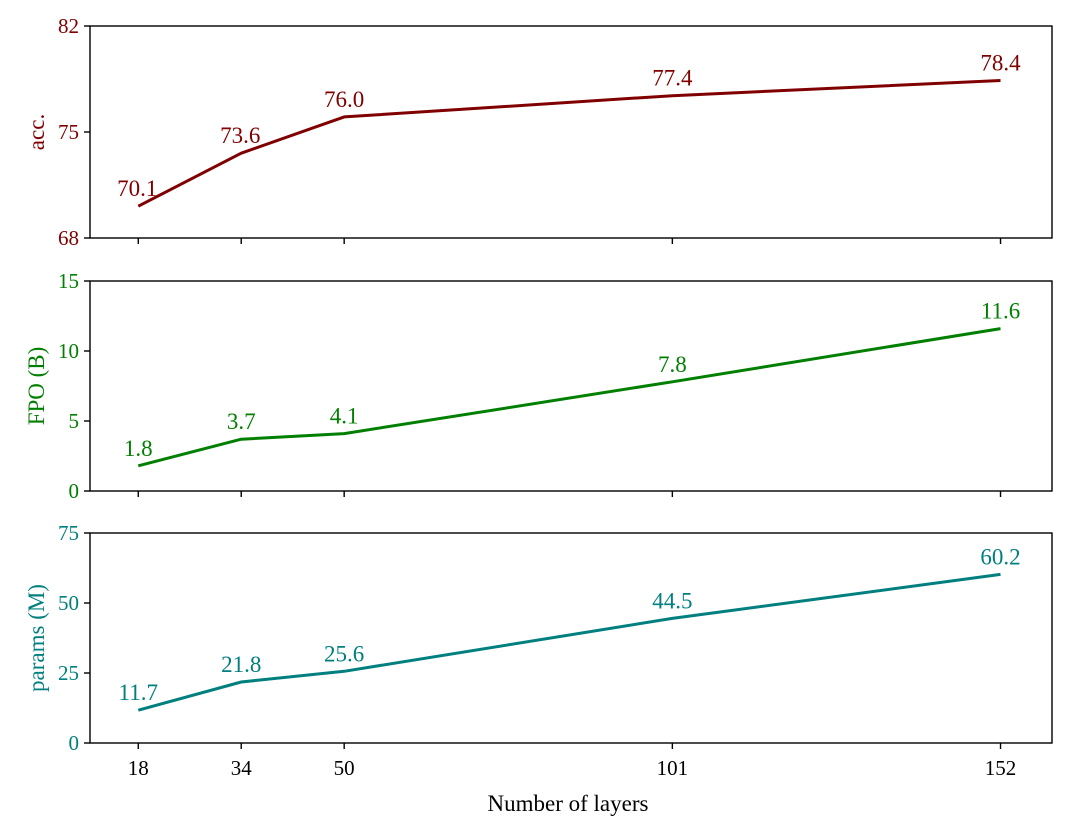 The width and height of the screenshot is (1081, 836). I want to click on x-tick-label: 50, so click(344, 768).